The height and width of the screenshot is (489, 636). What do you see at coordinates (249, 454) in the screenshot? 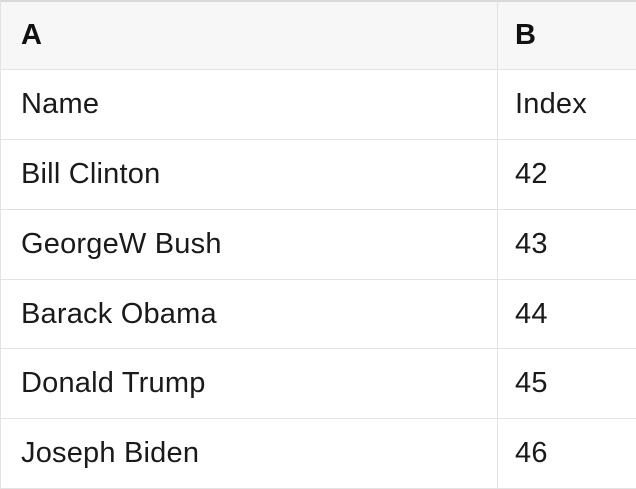
I see `cell-name-joseph-biden: Joseph Biden` at bounding box center [249, 454].